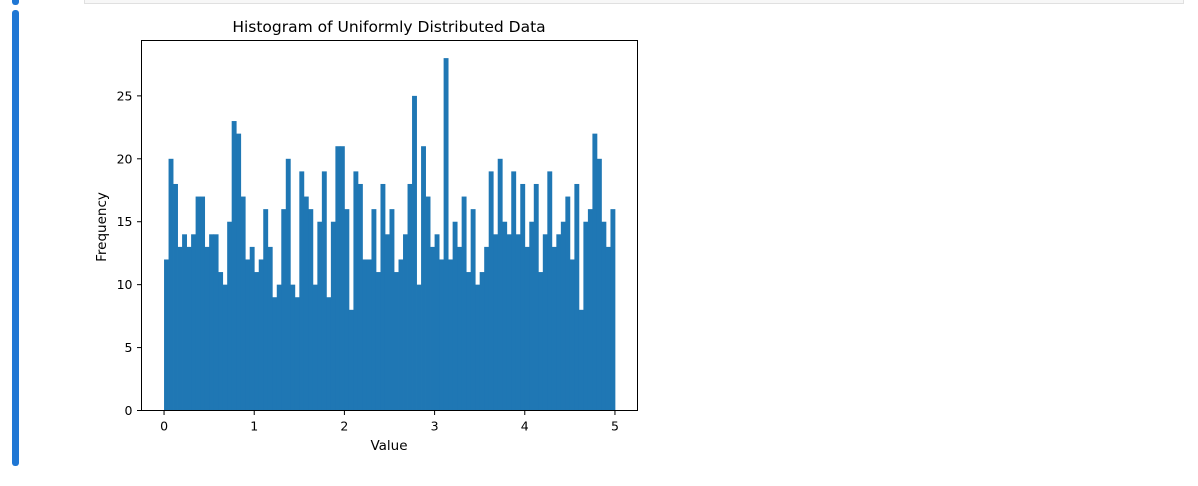 Image resolution: width=1198 pixels, height=486 pixels. I want to click on x-axis-ticks: 0 1 2 3 4 5, so click(389, 422).